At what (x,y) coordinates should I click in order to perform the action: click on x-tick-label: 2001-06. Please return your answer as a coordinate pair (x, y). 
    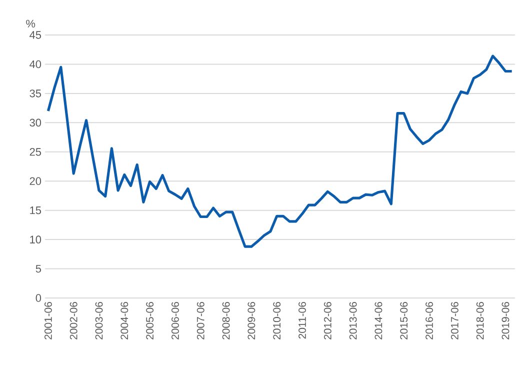
    Looking at the image, I should click on (48, 321).